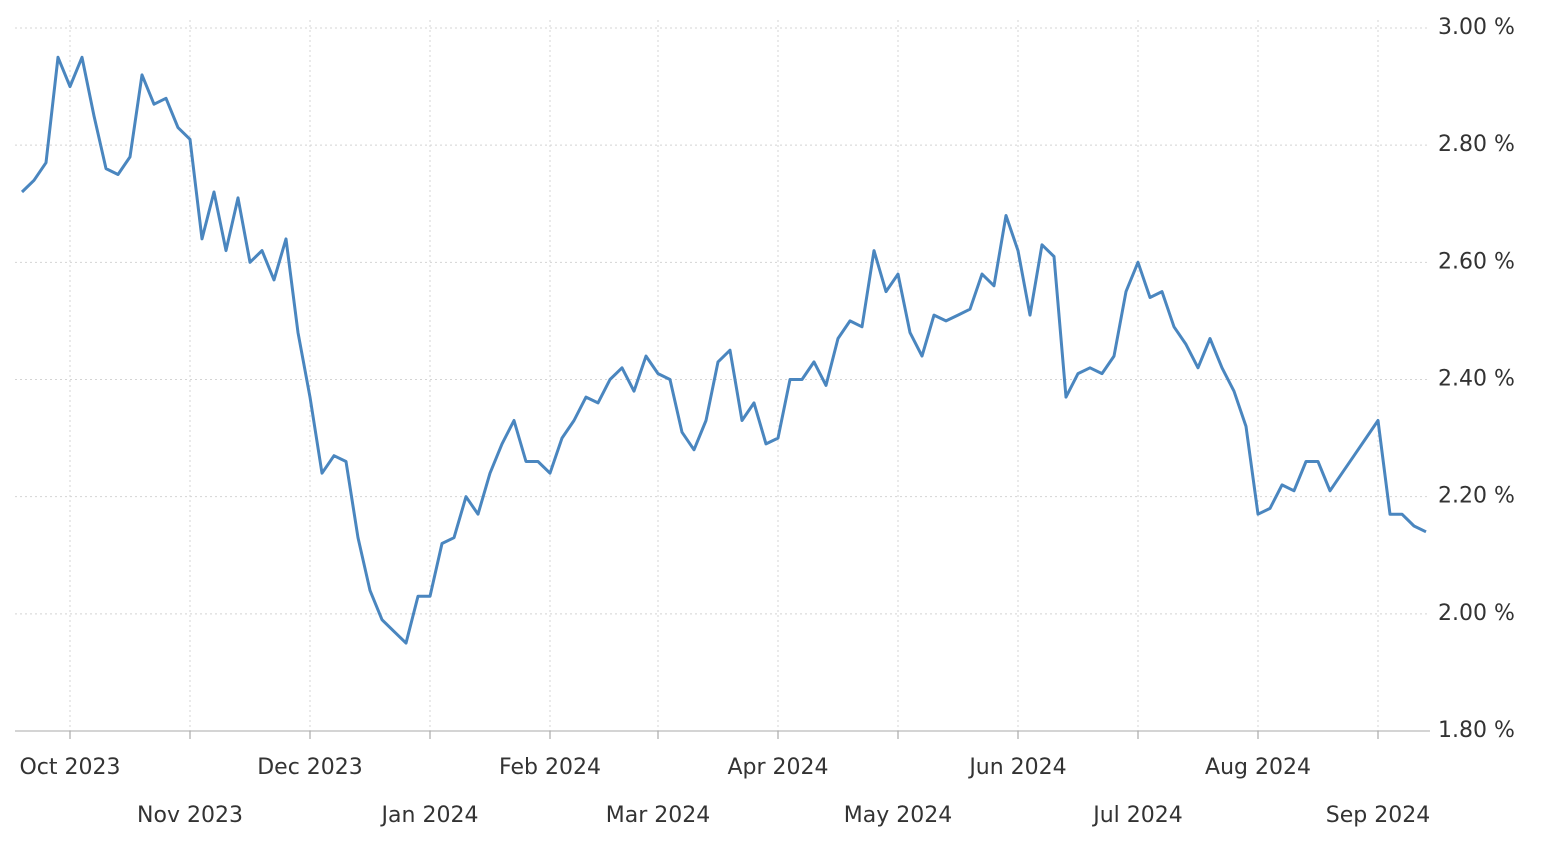 The width and height of the screenshot is (1551, 841). Describe the element at coordinates (1476, 379) in the screenshot. I see `y-tick-label: 2.40 %` at that location.